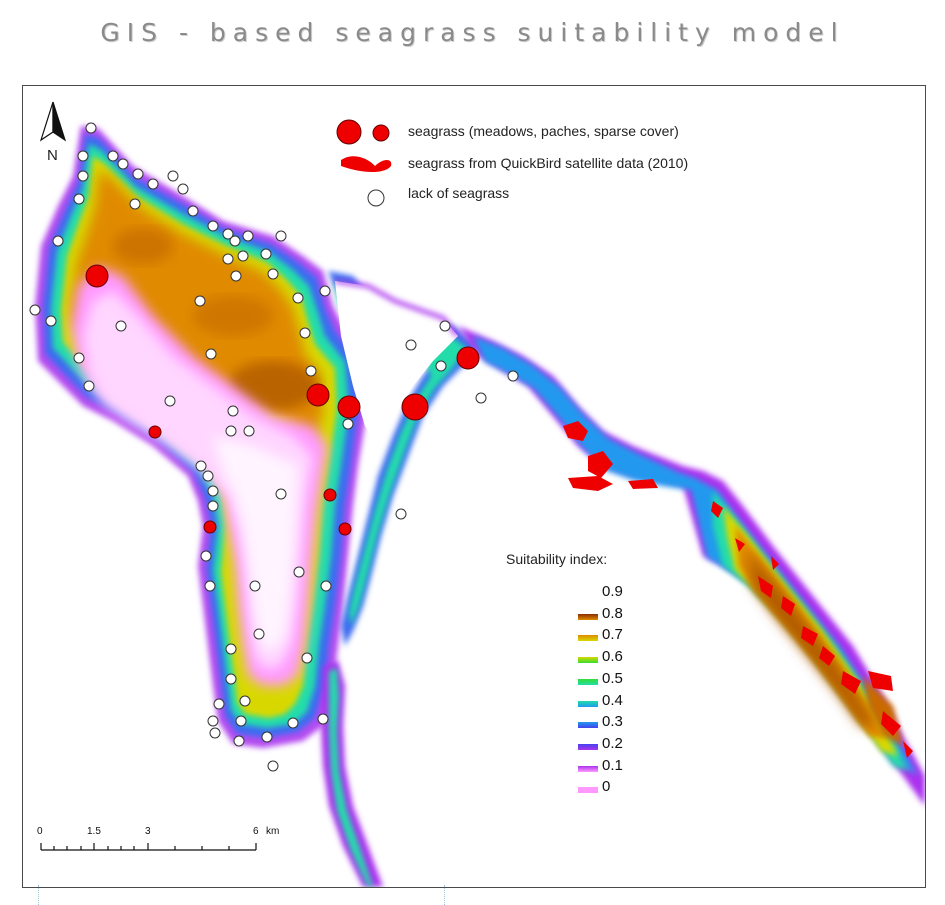 The image size is (945, 905). Describe the element at coordinates (349, 132) in the screenshot. I see `legend-seagrass-big-circle` at that location.